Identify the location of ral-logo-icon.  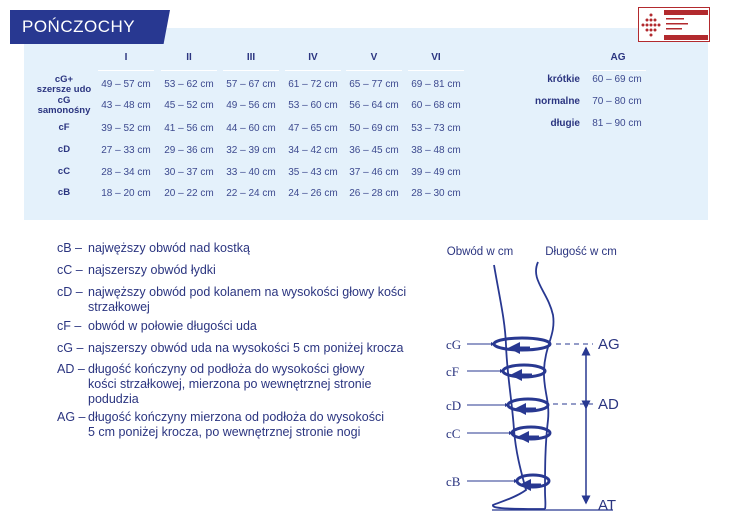
(674, 25).